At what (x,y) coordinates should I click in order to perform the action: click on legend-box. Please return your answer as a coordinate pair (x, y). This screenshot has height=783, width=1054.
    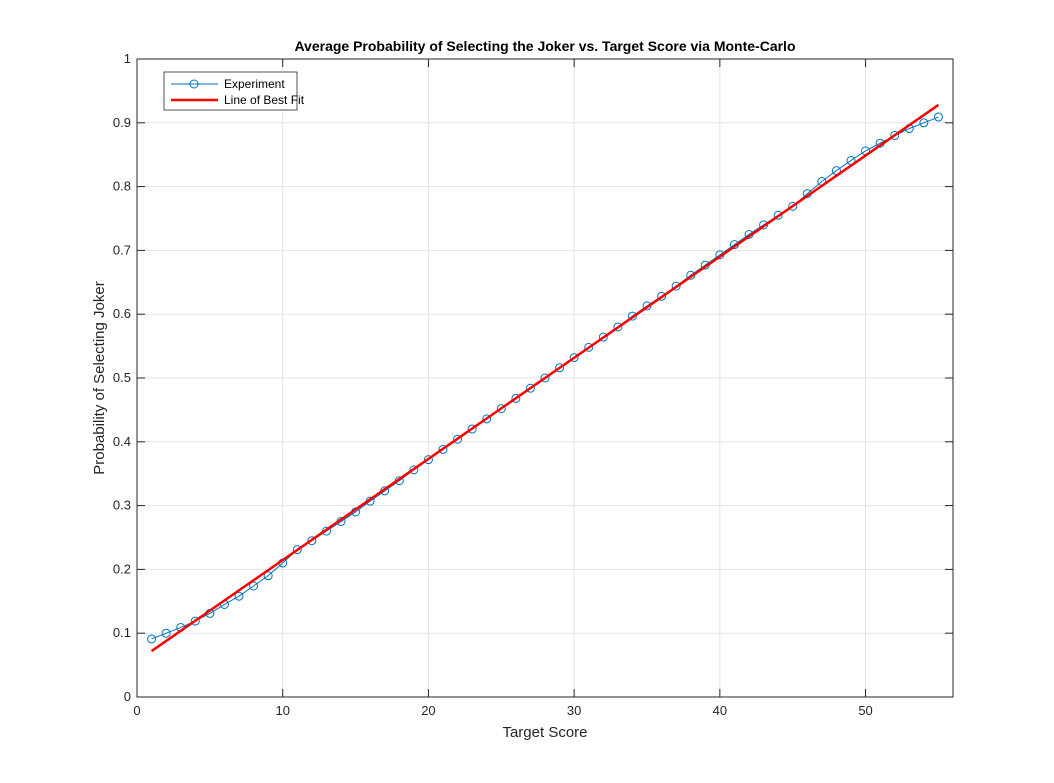
    Looking at the image, I should click on (230, 91).